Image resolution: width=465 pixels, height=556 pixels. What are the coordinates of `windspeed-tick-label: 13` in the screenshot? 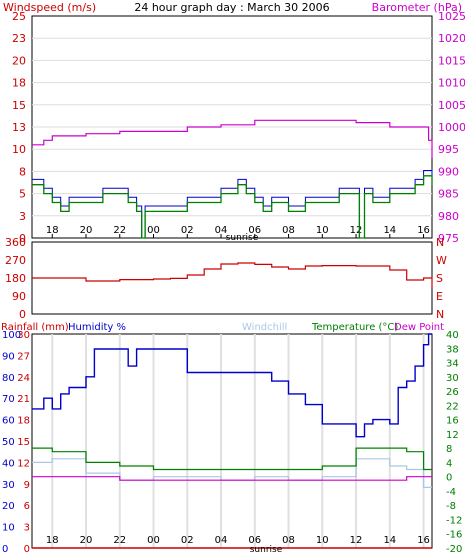 It's located at (19, 127).